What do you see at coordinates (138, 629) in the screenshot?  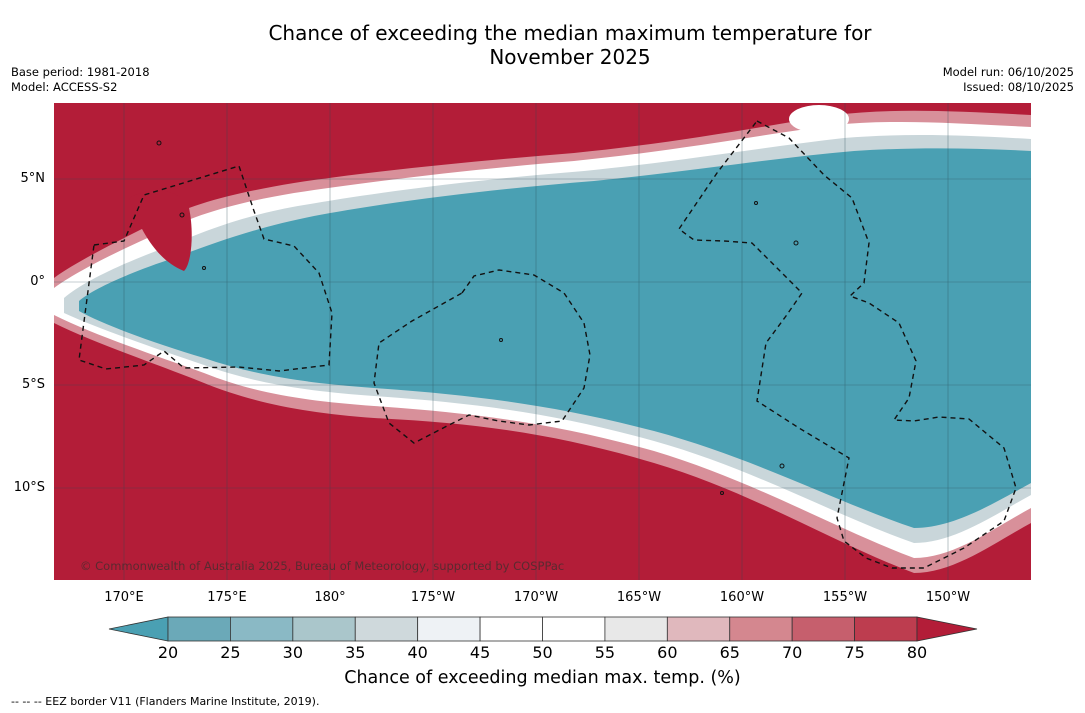 I see `colorbar-extend-low` at bounding box center [138, 629].